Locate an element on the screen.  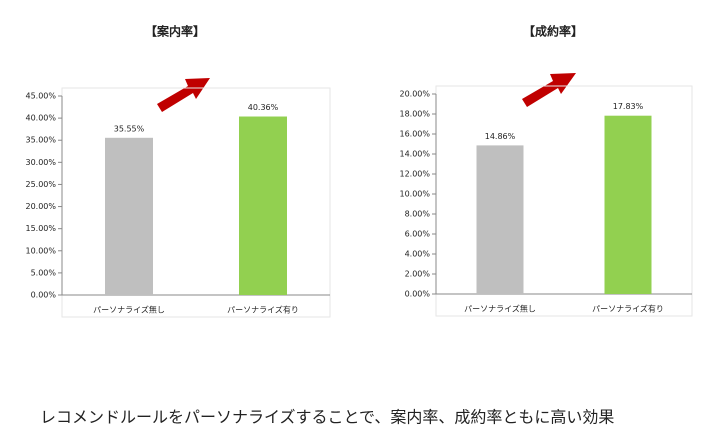
caption: レコメンドルールをパーソナライズすることで、案内率、成約率ともに高い効果 is located at coordinates (327, 417).